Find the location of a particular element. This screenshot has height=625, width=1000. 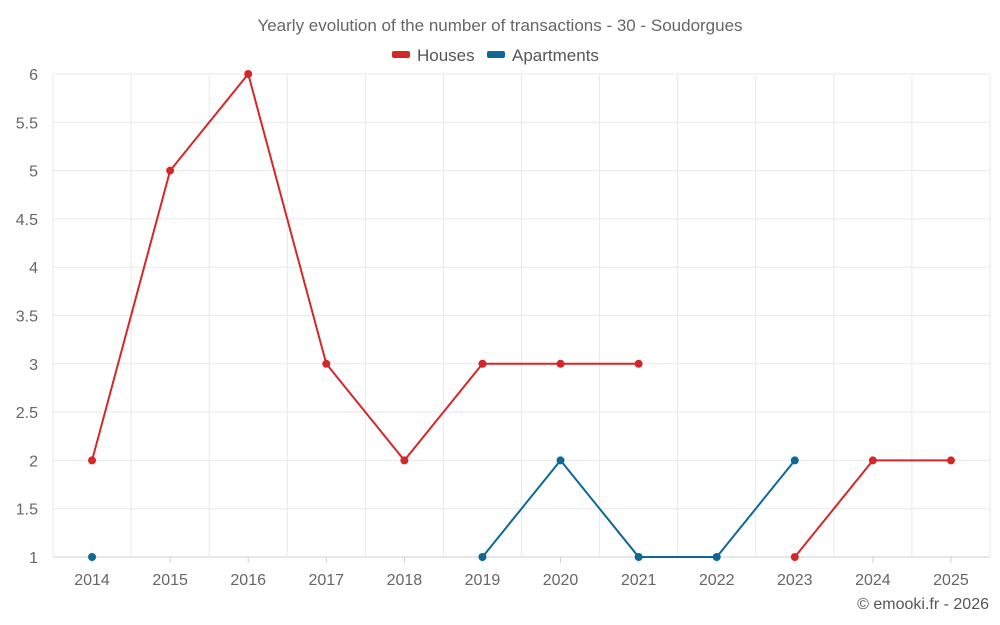

x-tick-label: 2019 is located at coordinates (483, 580).